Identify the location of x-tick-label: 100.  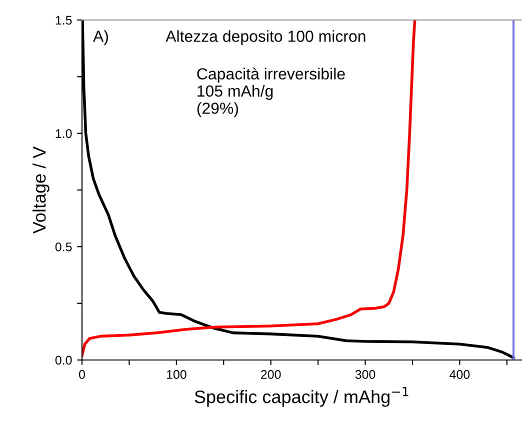
(176, 374).